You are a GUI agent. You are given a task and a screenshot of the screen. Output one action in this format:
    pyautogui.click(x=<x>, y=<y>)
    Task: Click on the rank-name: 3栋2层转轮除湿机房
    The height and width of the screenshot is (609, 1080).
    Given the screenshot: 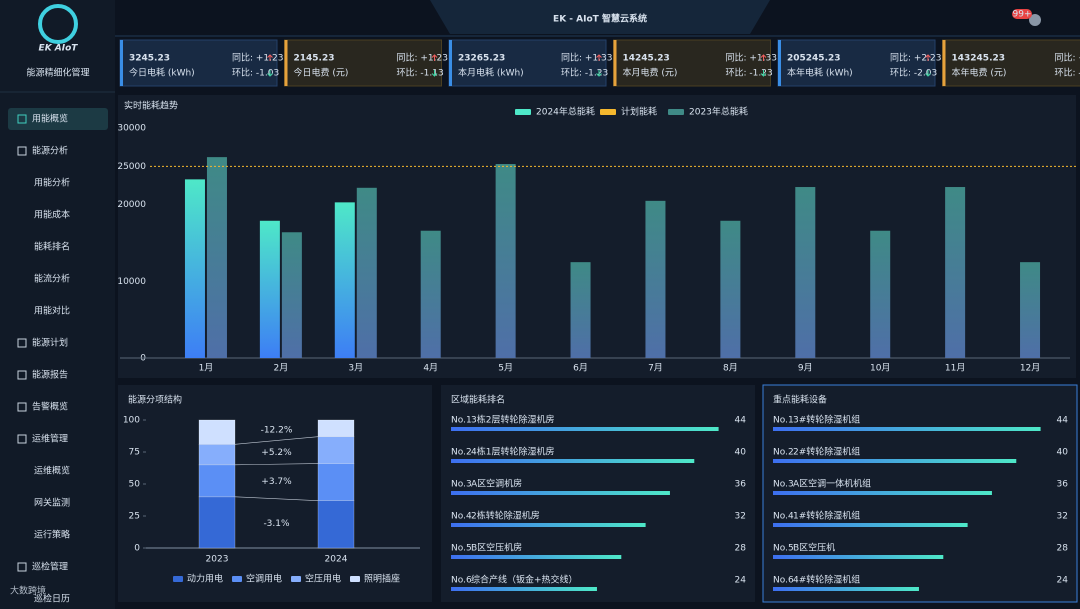 What is the action you would take?
    pyautogui.click(x=512, y=420)
    